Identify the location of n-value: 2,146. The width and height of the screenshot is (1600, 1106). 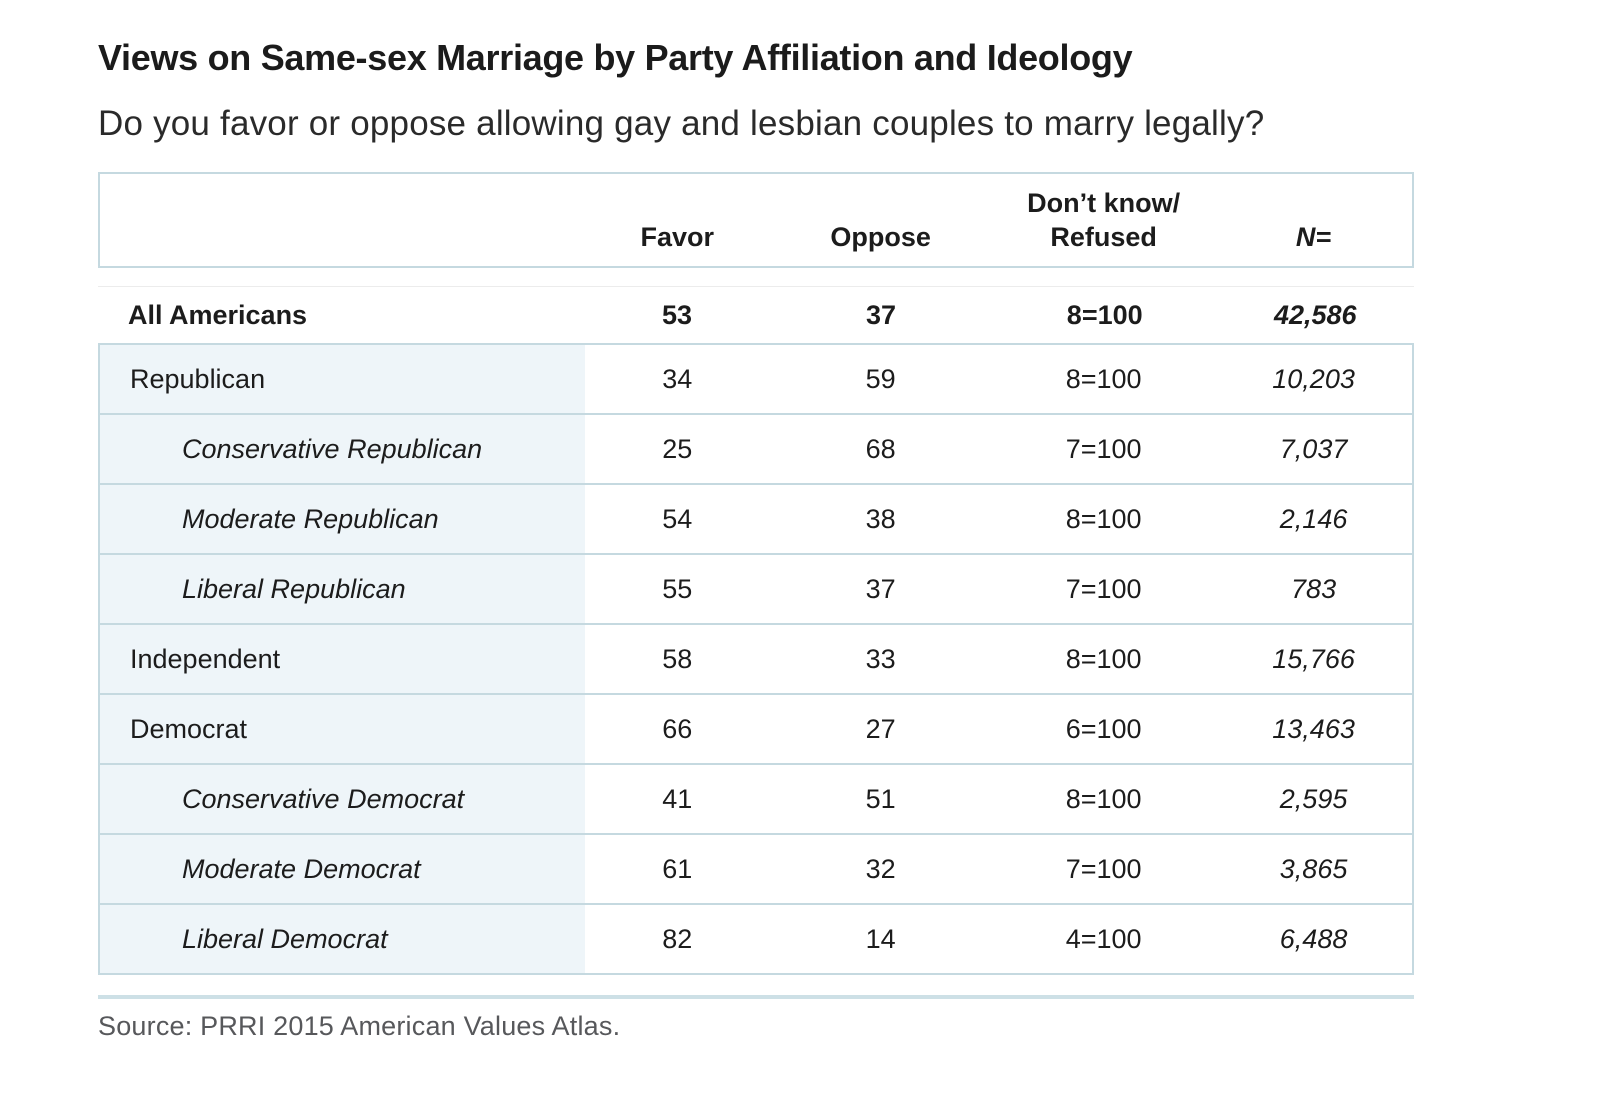
(1313, 518).